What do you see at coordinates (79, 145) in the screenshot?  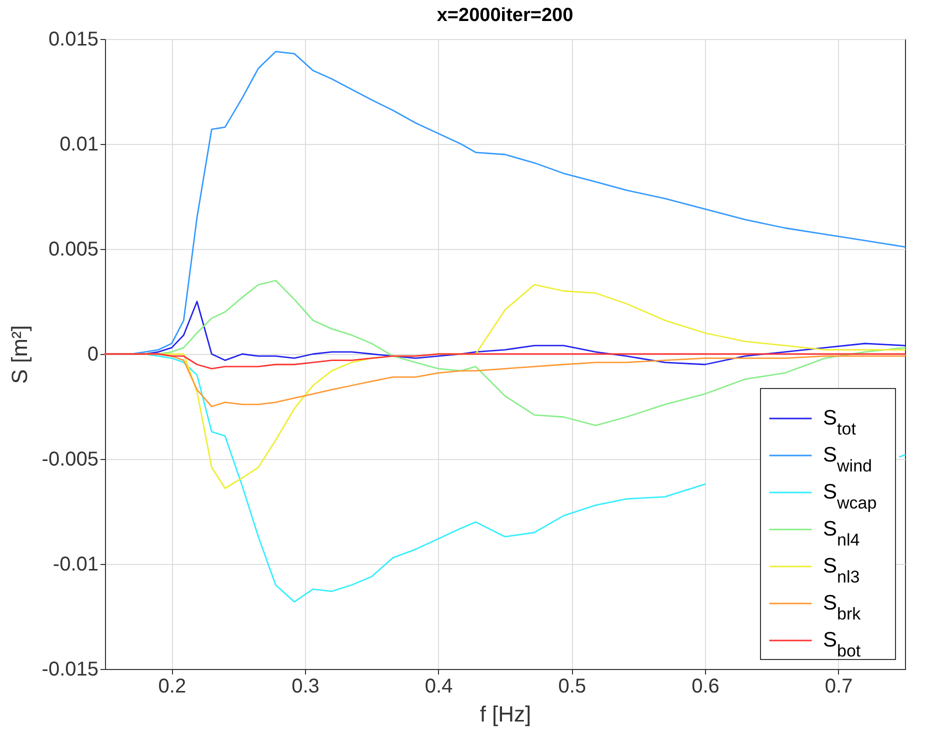 I see `y-tick-label: 0.01` at bounding box center [79, 145].